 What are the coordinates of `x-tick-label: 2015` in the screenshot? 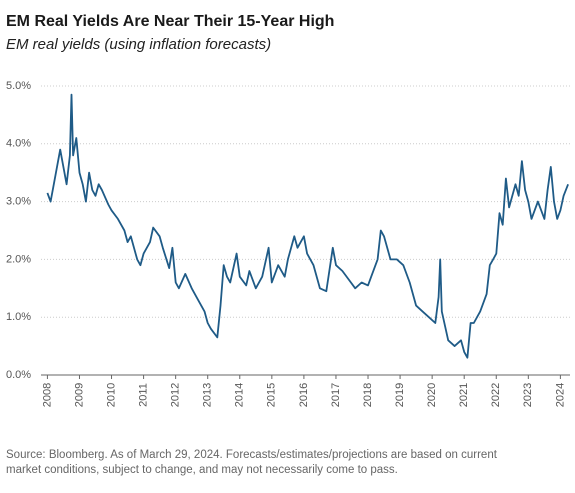 It's located at (272, 395).